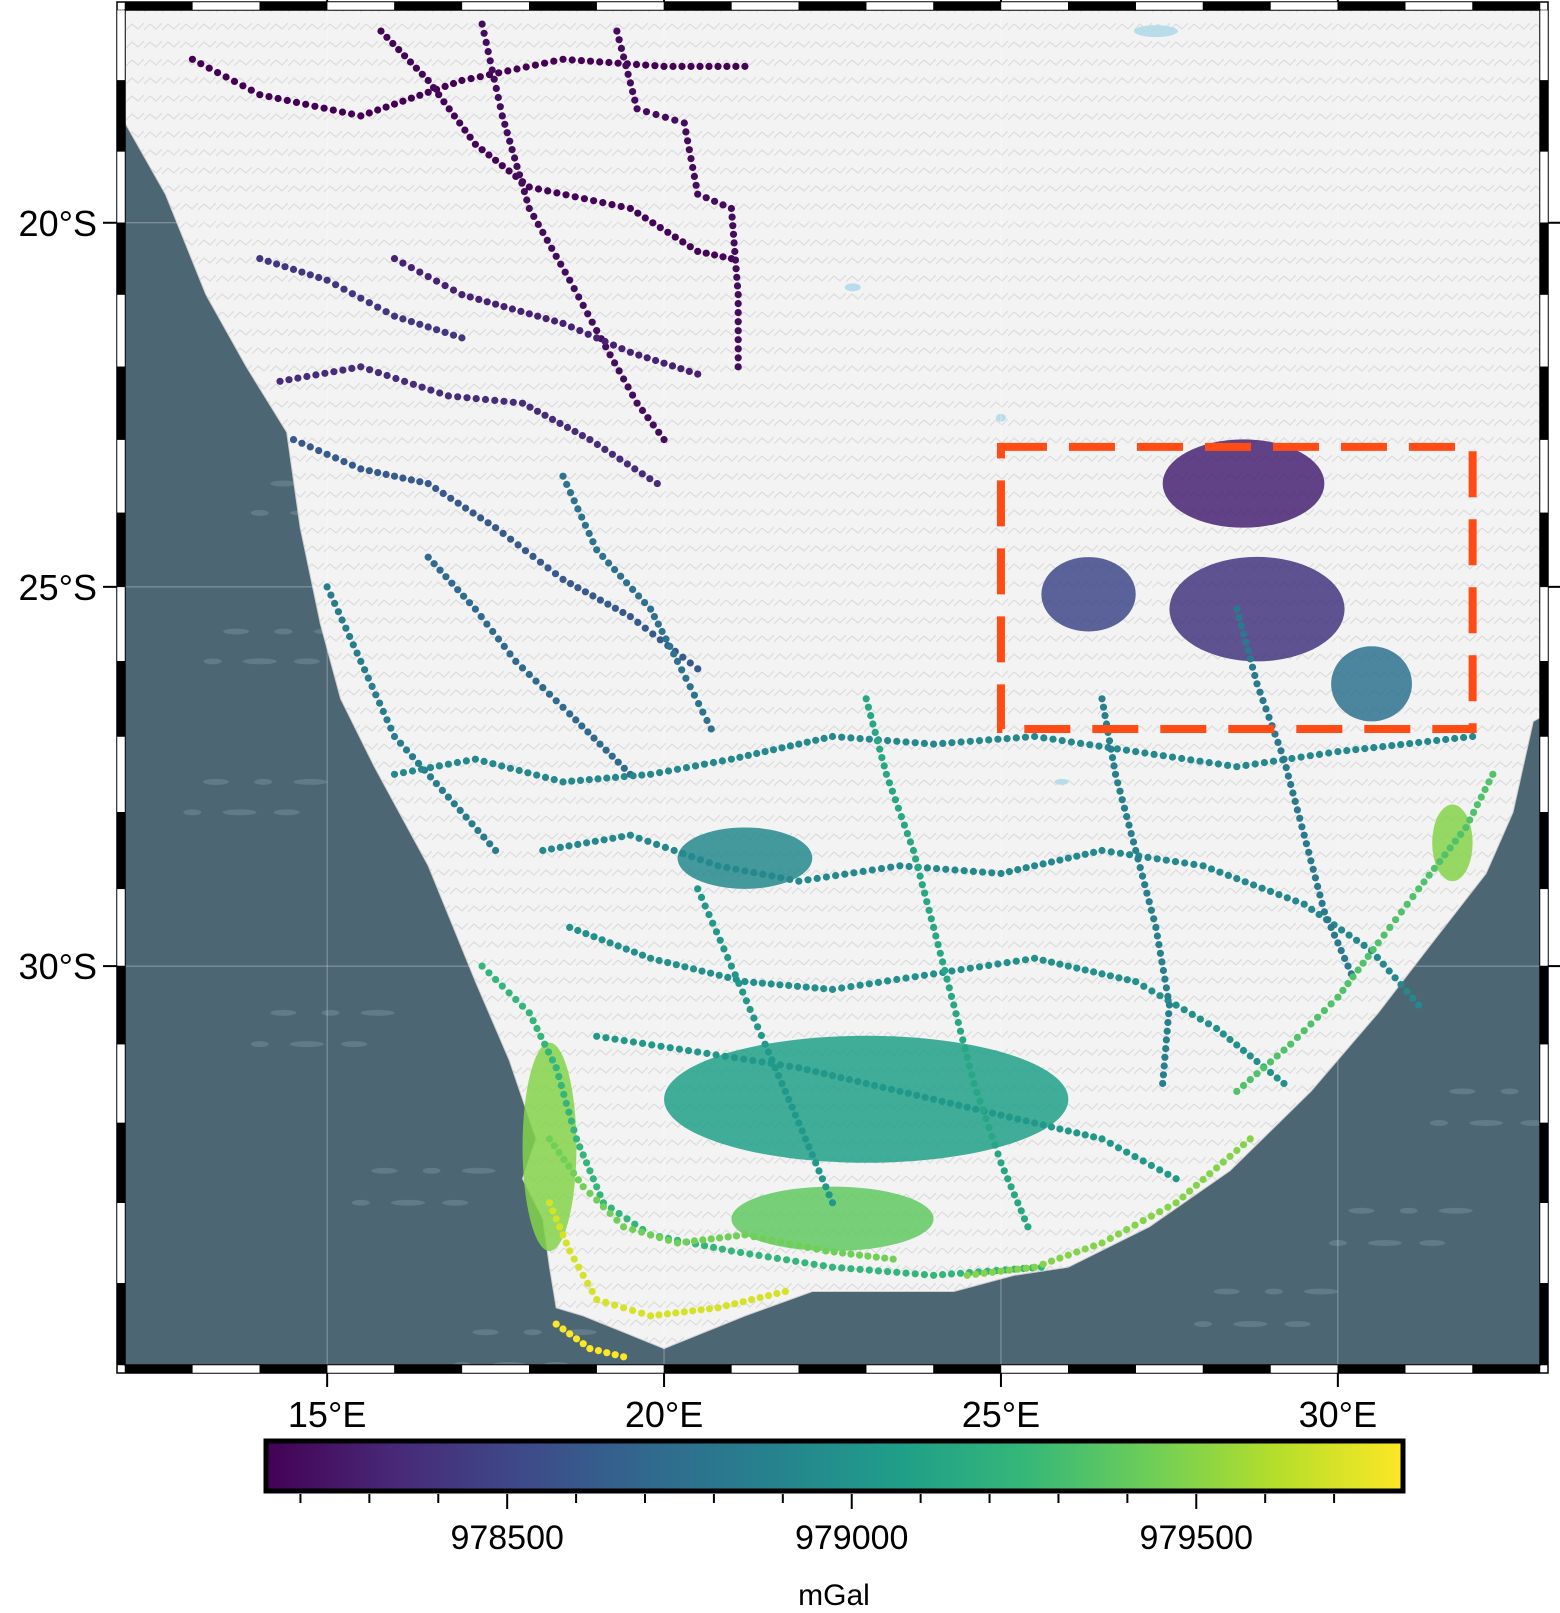 The image size is (1560, 1613). I want to click on lake, so click(1000, 417).